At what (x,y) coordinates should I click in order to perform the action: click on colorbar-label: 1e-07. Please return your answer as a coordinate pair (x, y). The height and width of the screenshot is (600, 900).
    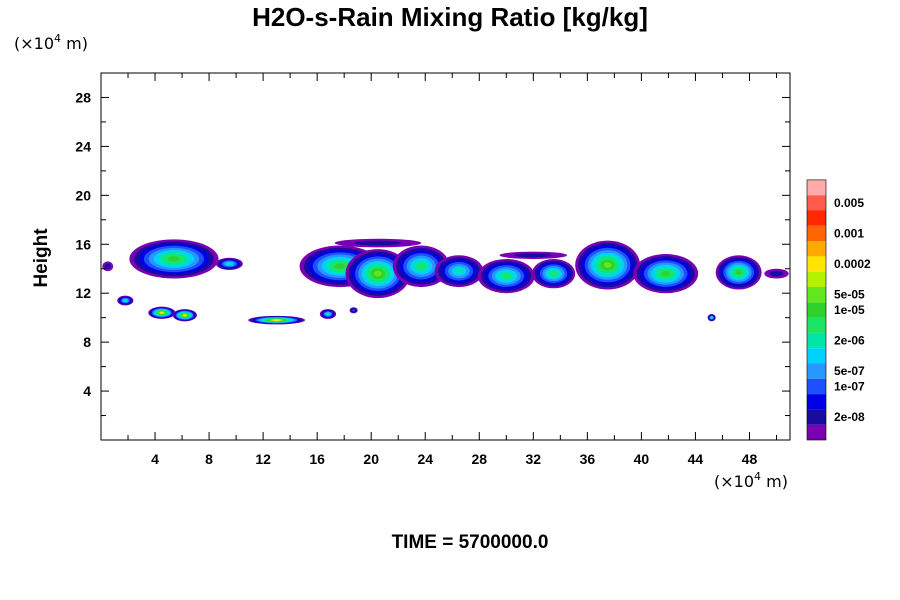
    Looking at the image, I should click on (849, 386).